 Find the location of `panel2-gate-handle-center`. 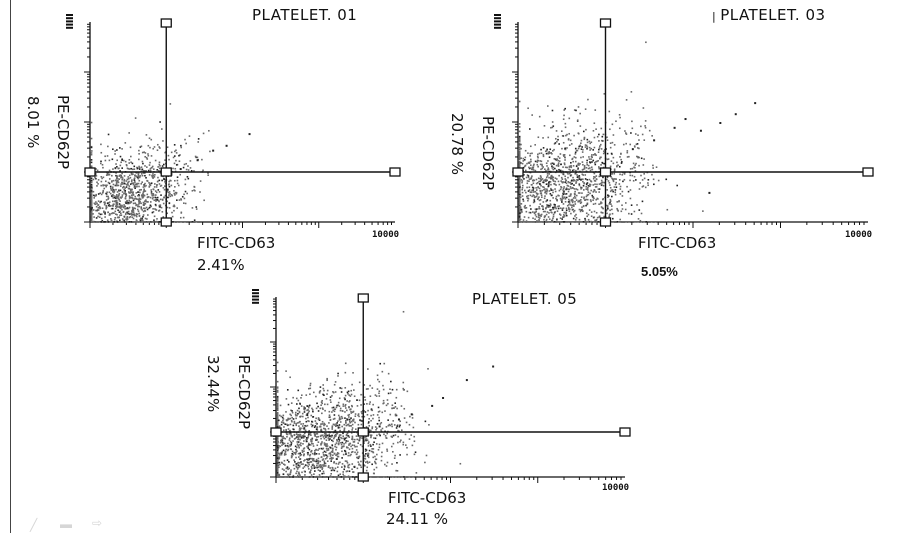

panel2-gate-handle-center is located at coordinates (605, 172).